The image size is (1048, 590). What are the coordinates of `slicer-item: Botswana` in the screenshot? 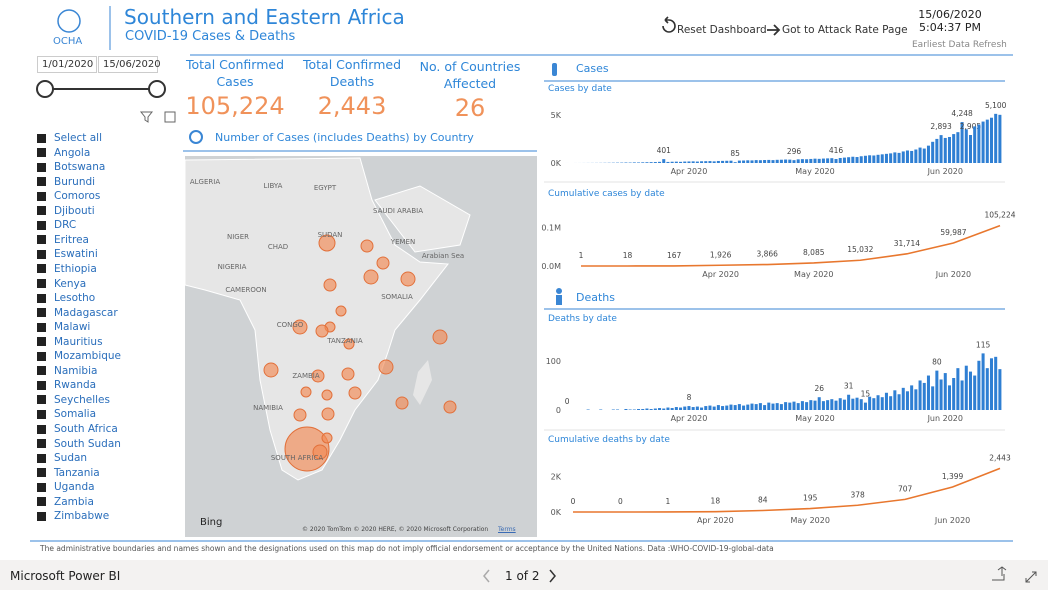 It's located at (71, 167).